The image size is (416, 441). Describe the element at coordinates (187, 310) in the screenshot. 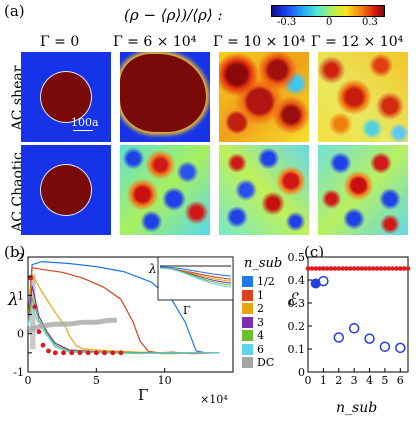

I see `inset-xlabel: Γ` at that location.